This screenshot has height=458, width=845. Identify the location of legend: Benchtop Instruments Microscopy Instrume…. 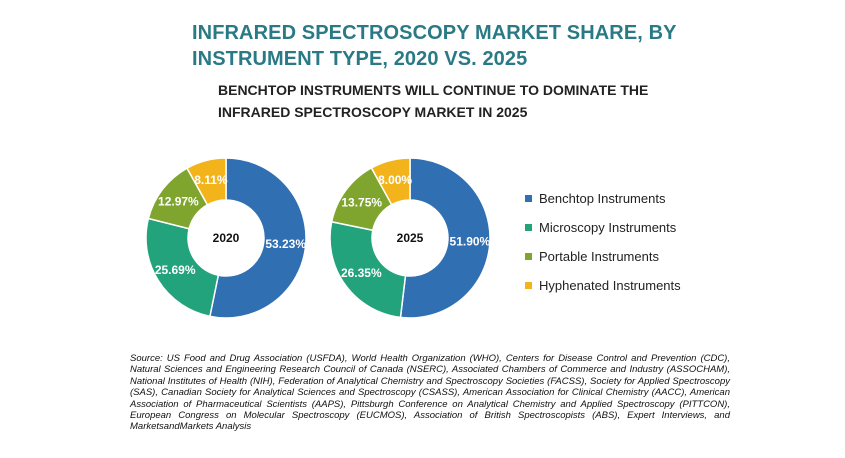
(603, 242).